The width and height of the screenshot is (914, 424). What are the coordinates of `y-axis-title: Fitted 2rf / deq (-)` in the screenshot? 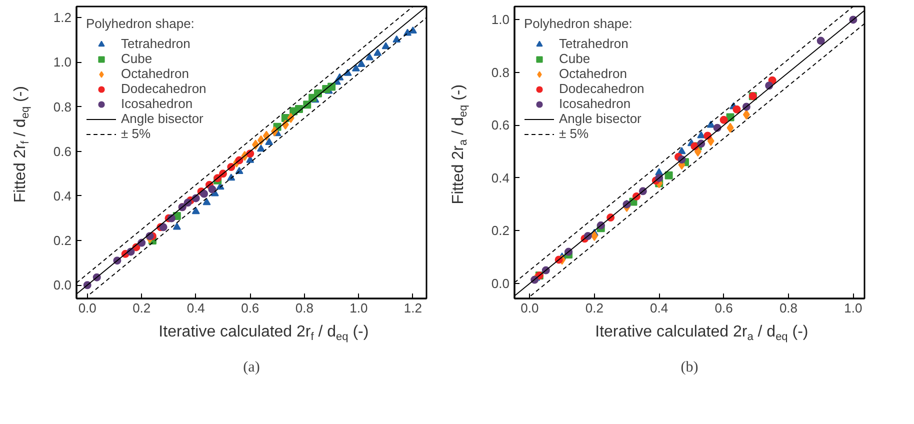 It's located at (22, 144).